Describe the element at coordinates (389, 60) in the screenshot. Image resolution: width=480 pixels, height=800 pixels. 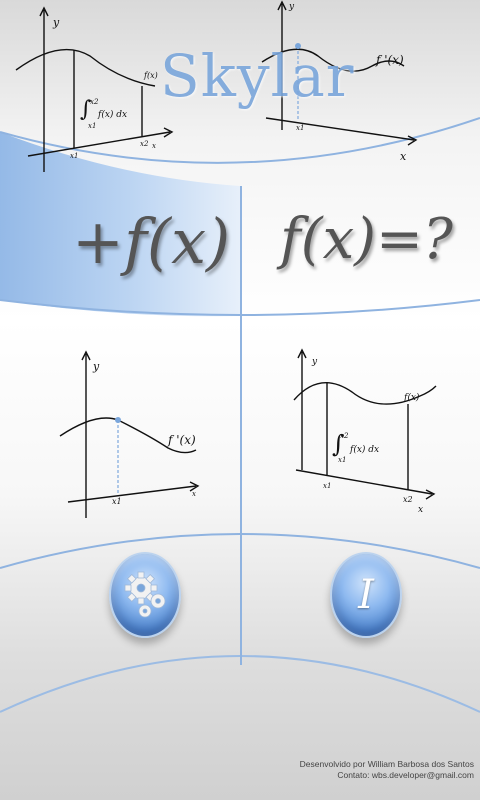
I see `fprime-label: f '(x)` at that location.